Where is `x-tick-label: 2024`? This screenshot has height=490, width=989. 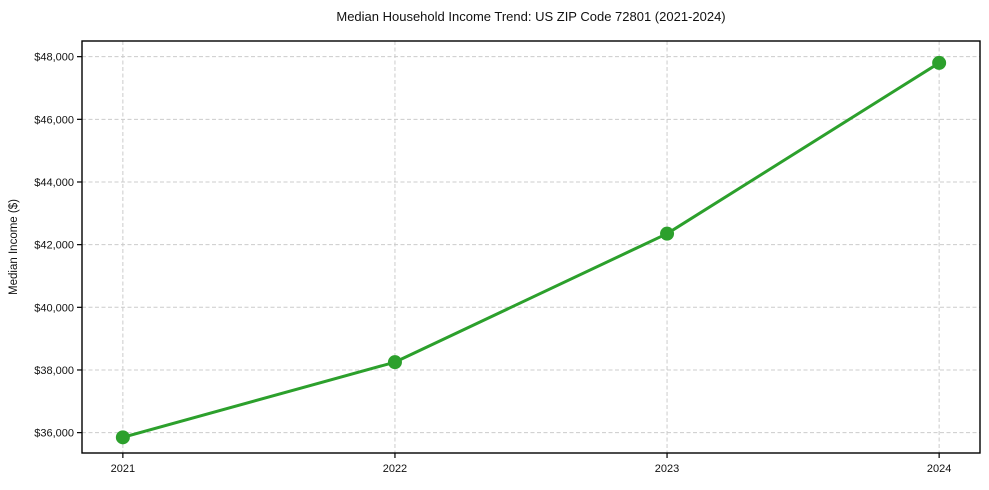 x-tick-label: 2024 is located at coordinates (939, 469).